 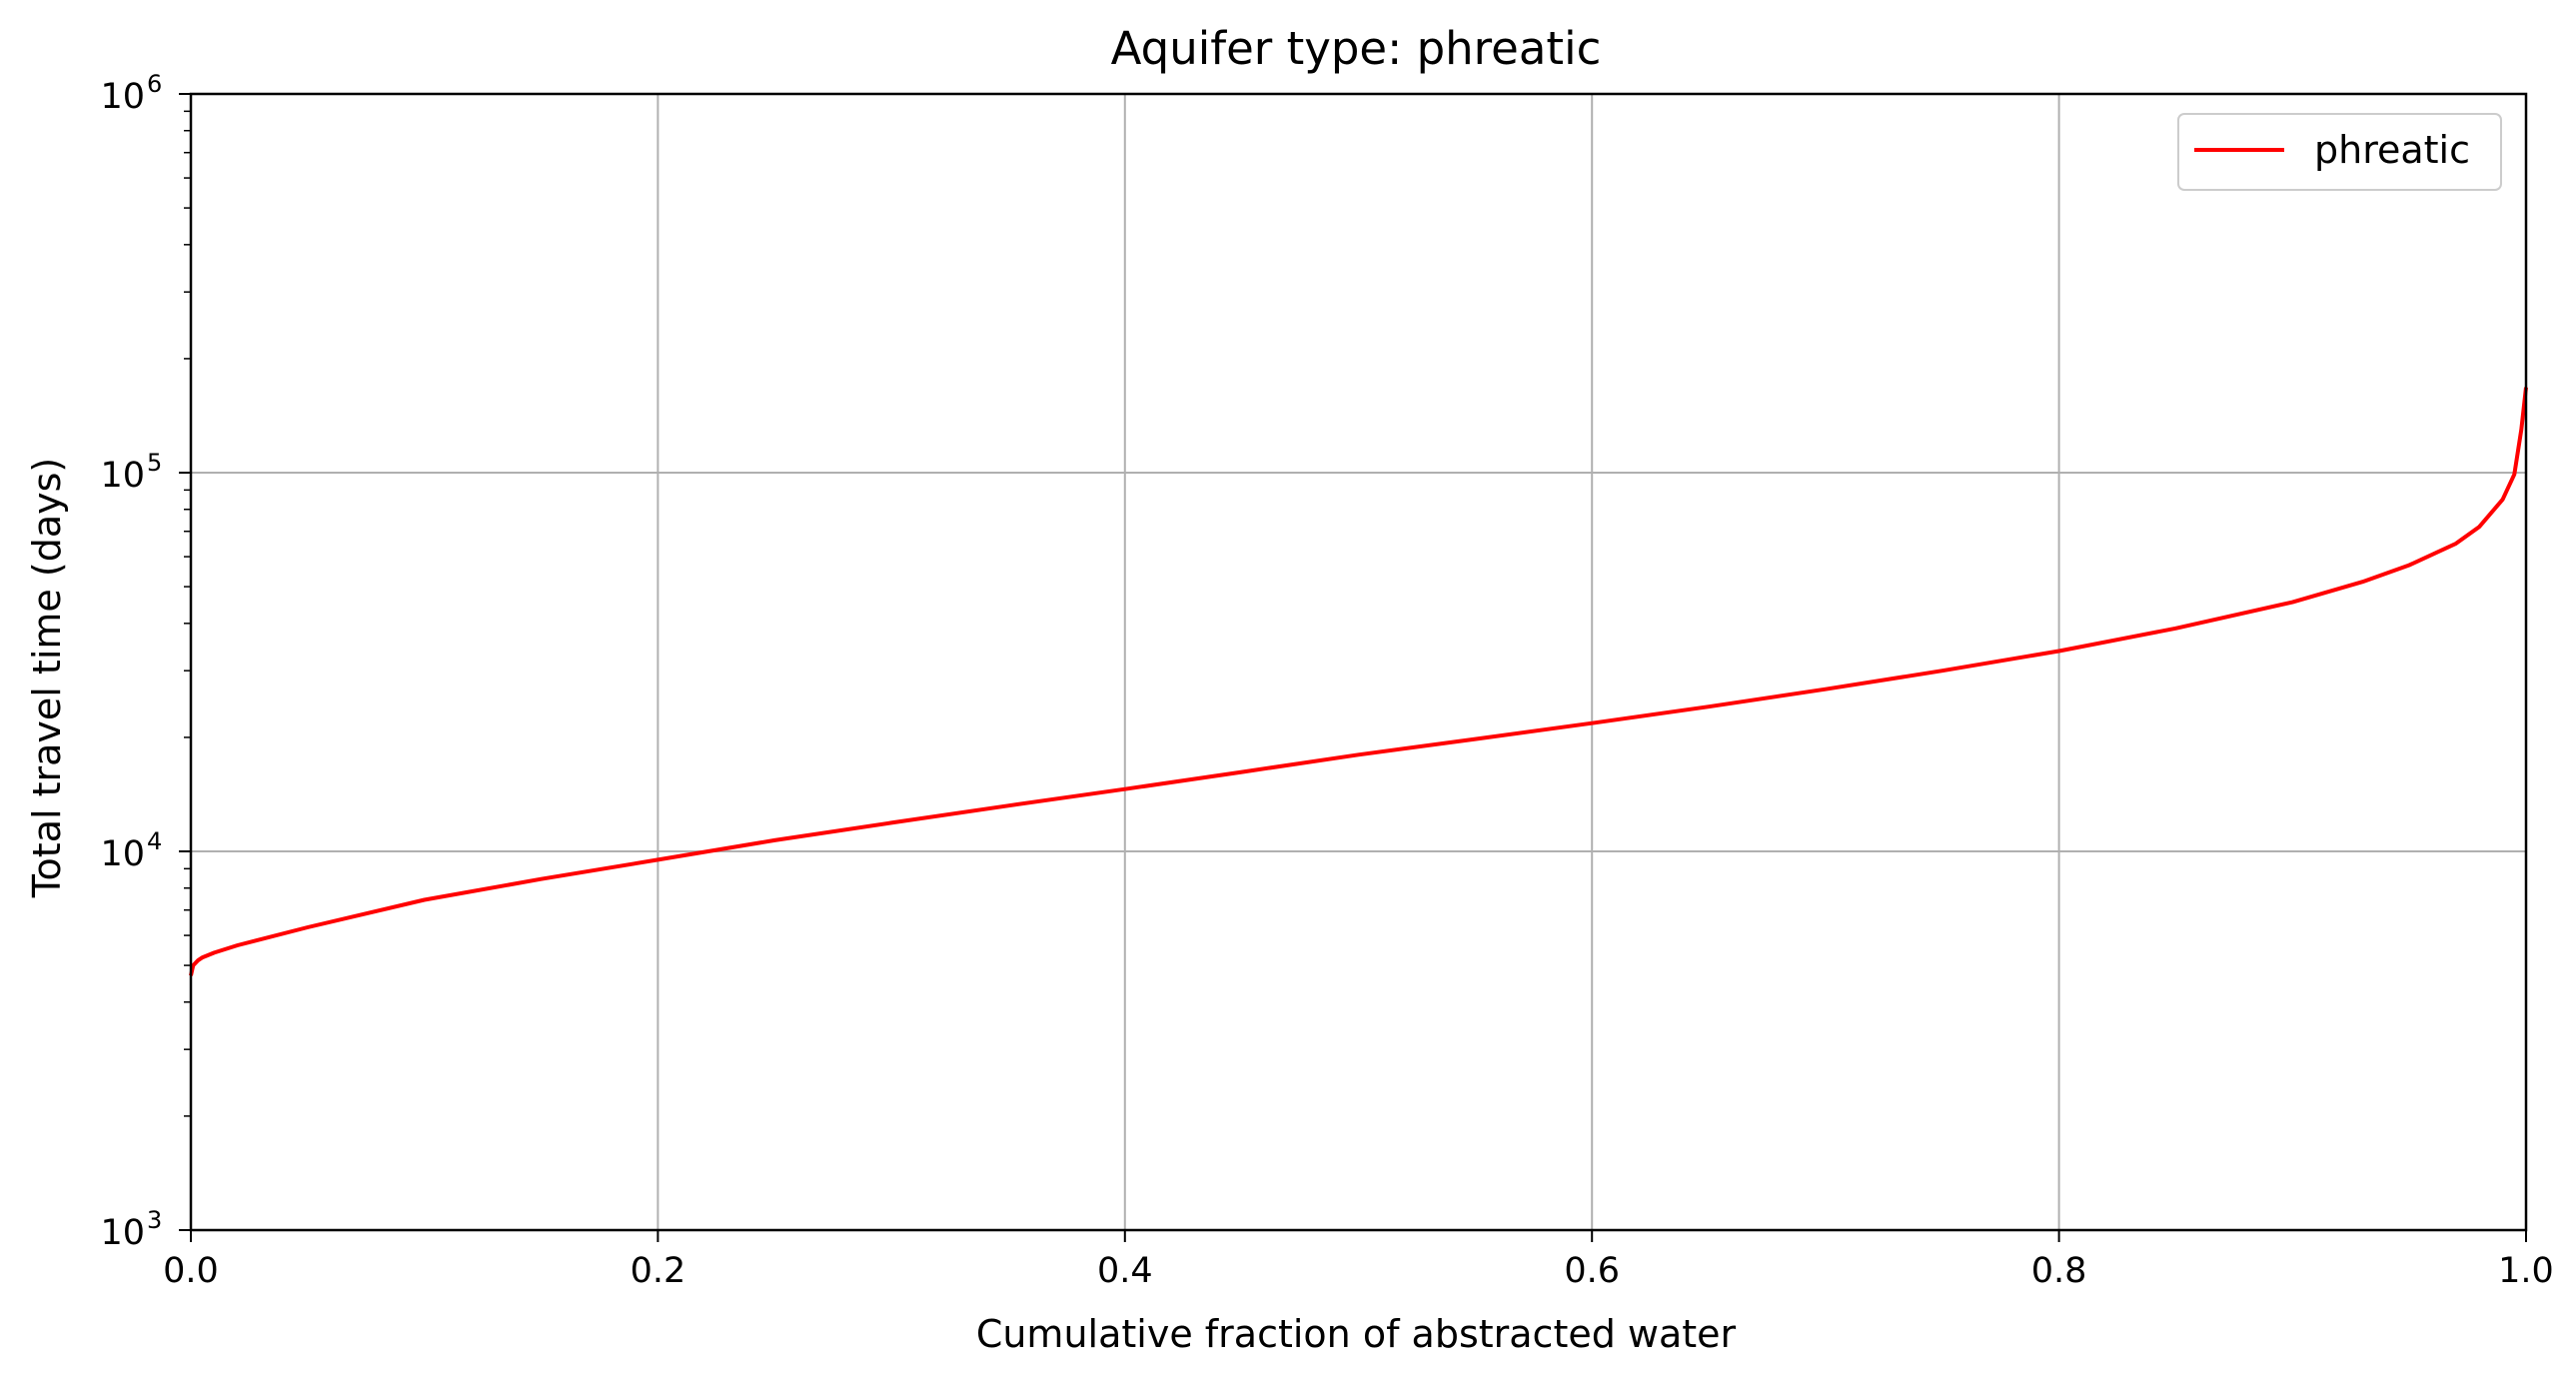 I want to click on x-tick-label: 1.0, so click(x=2526, y=1271).